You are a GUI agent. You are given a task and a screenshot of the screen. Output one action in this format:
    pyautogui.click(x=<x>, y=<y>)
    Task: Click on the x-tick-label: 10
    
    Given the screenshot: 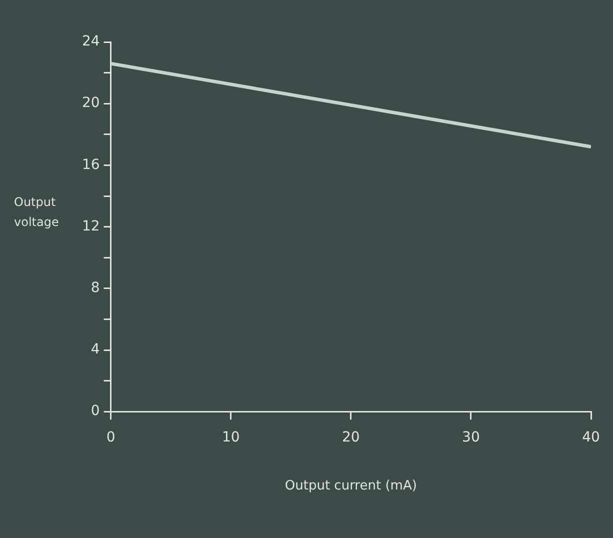 What is the action you would take?
    pyautogui.click(x=231, y=438)
    